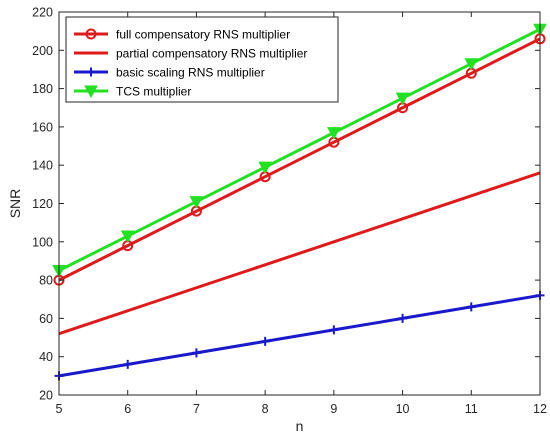  What do you see at coordinates (333, 409) in the screenshot?
I see `x-tick-label: 9` at bounding box center [333, 409].